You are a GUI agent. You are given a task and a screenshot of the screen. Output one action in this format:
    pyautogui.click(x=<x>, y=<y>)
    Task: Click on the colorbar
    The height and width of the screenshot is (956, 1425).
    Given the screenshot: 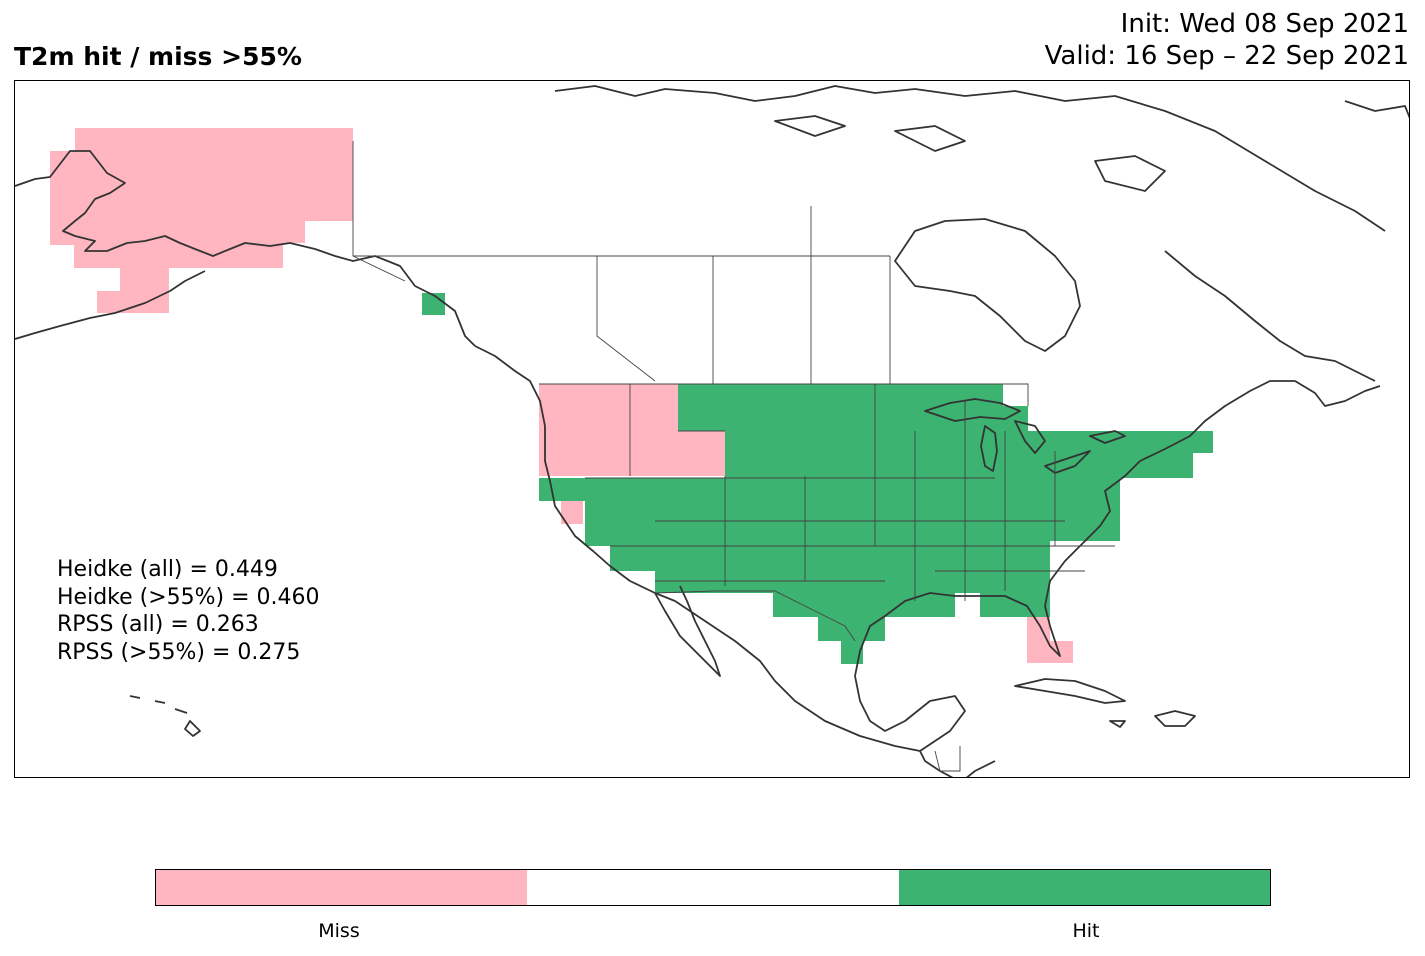 What is the action you would take?
    pyautogui.click(x=713, y=887)
    